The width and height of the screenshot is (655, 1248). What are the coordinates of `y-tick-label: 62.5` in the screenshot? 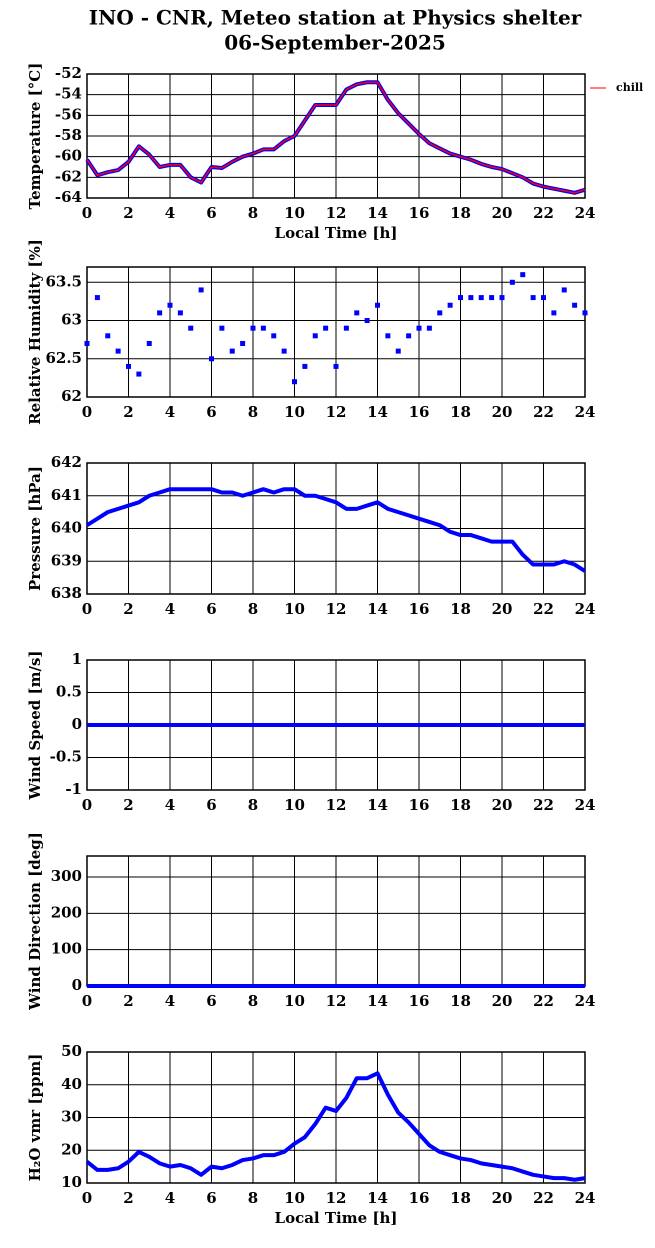 It's located at (63, 358).